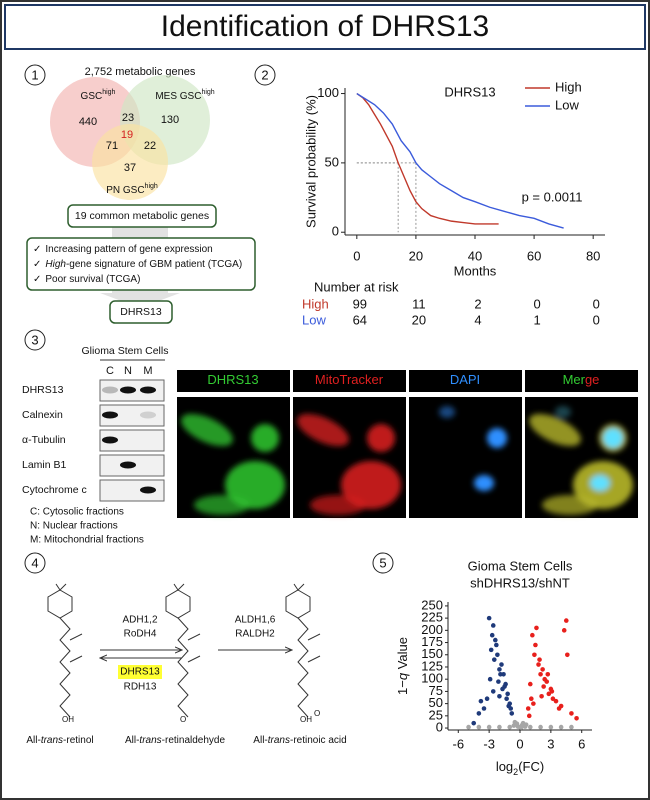 The image size is (650, 800). Describe the element at coordinates (44, 465) in the screenshot. I see `blot-label: Lamin B1` at that location.